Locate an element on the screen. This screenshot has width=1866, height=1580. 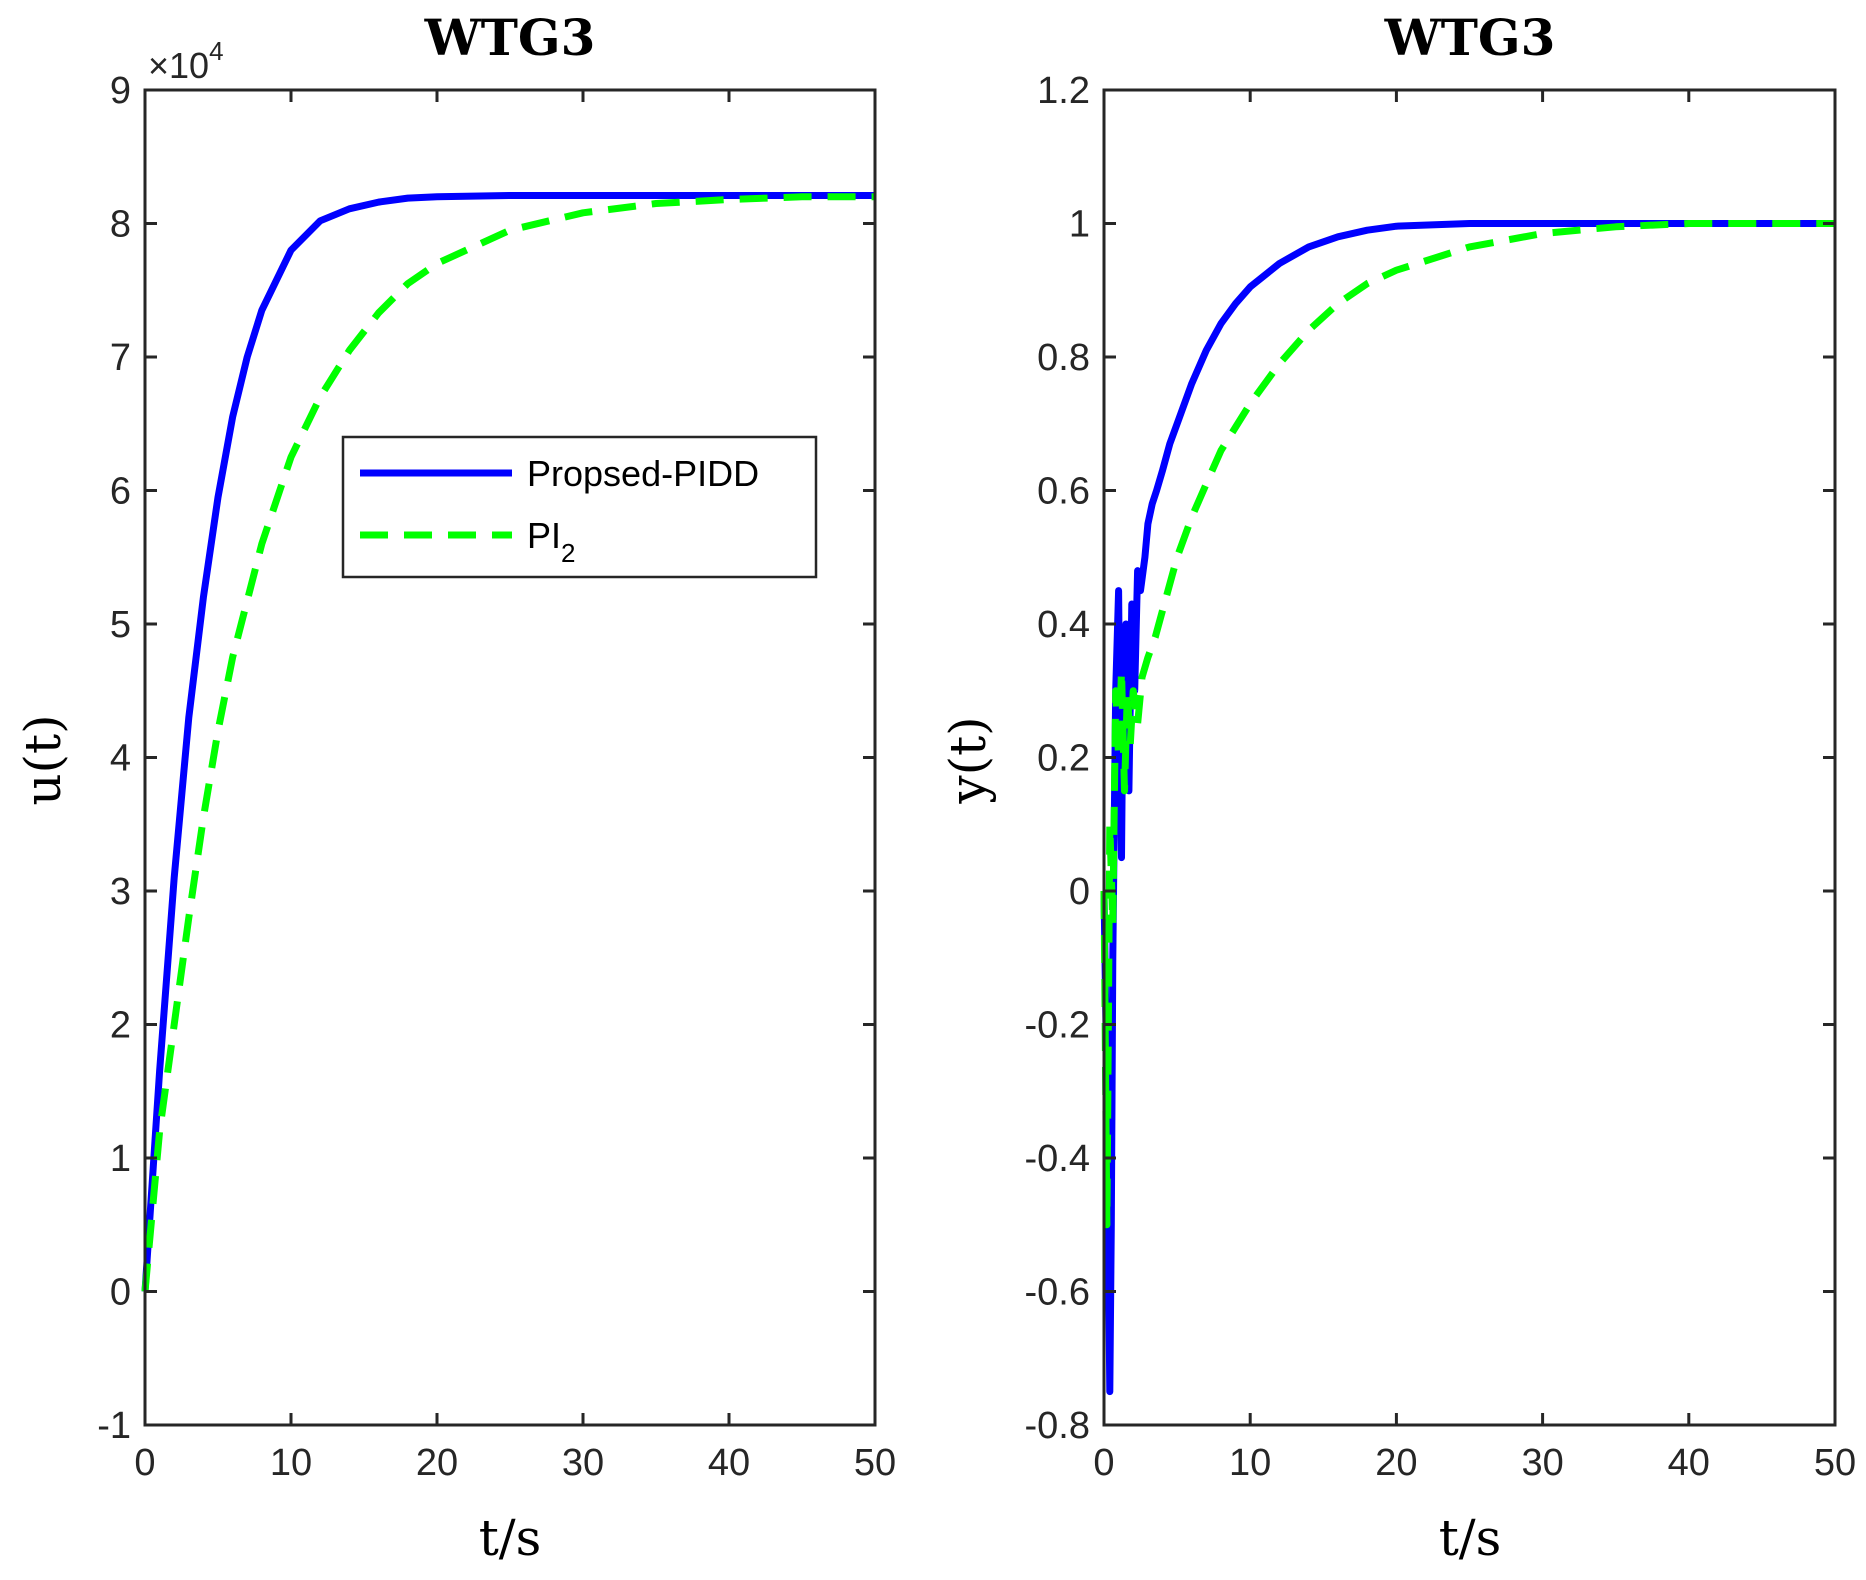
left-chart-title: WTG3 is located at coordinates (510, 37).